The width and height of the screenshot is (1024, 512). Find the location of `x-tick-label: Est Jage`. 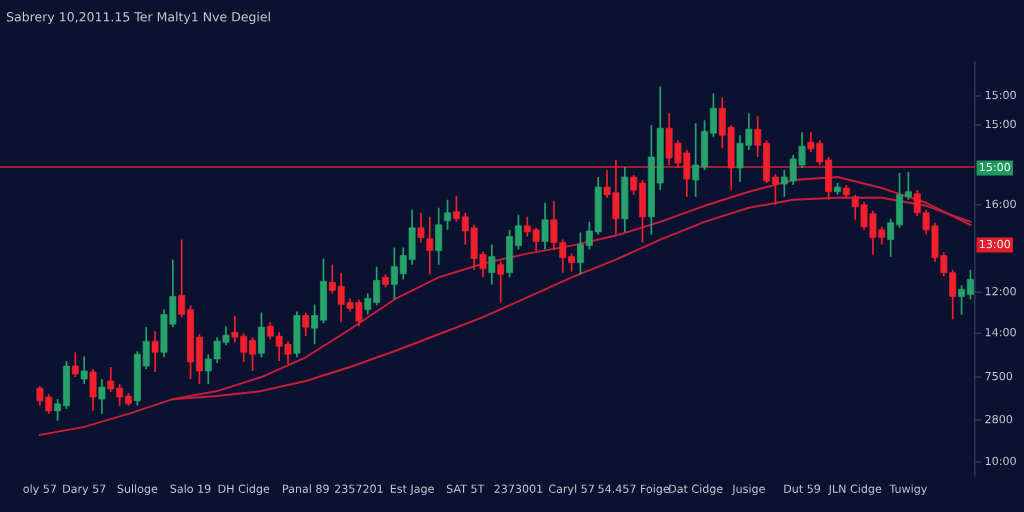

x-tick-label: Est Jage is located at coordinates (412, 490).